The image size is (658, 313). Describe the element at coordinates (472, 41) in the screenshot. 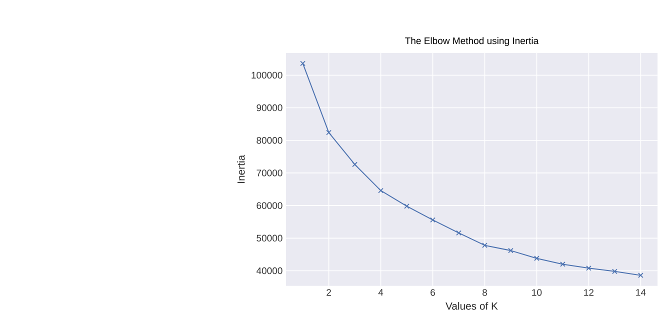

I see `chart-title: The Elbow Method using Inertia` at that location.